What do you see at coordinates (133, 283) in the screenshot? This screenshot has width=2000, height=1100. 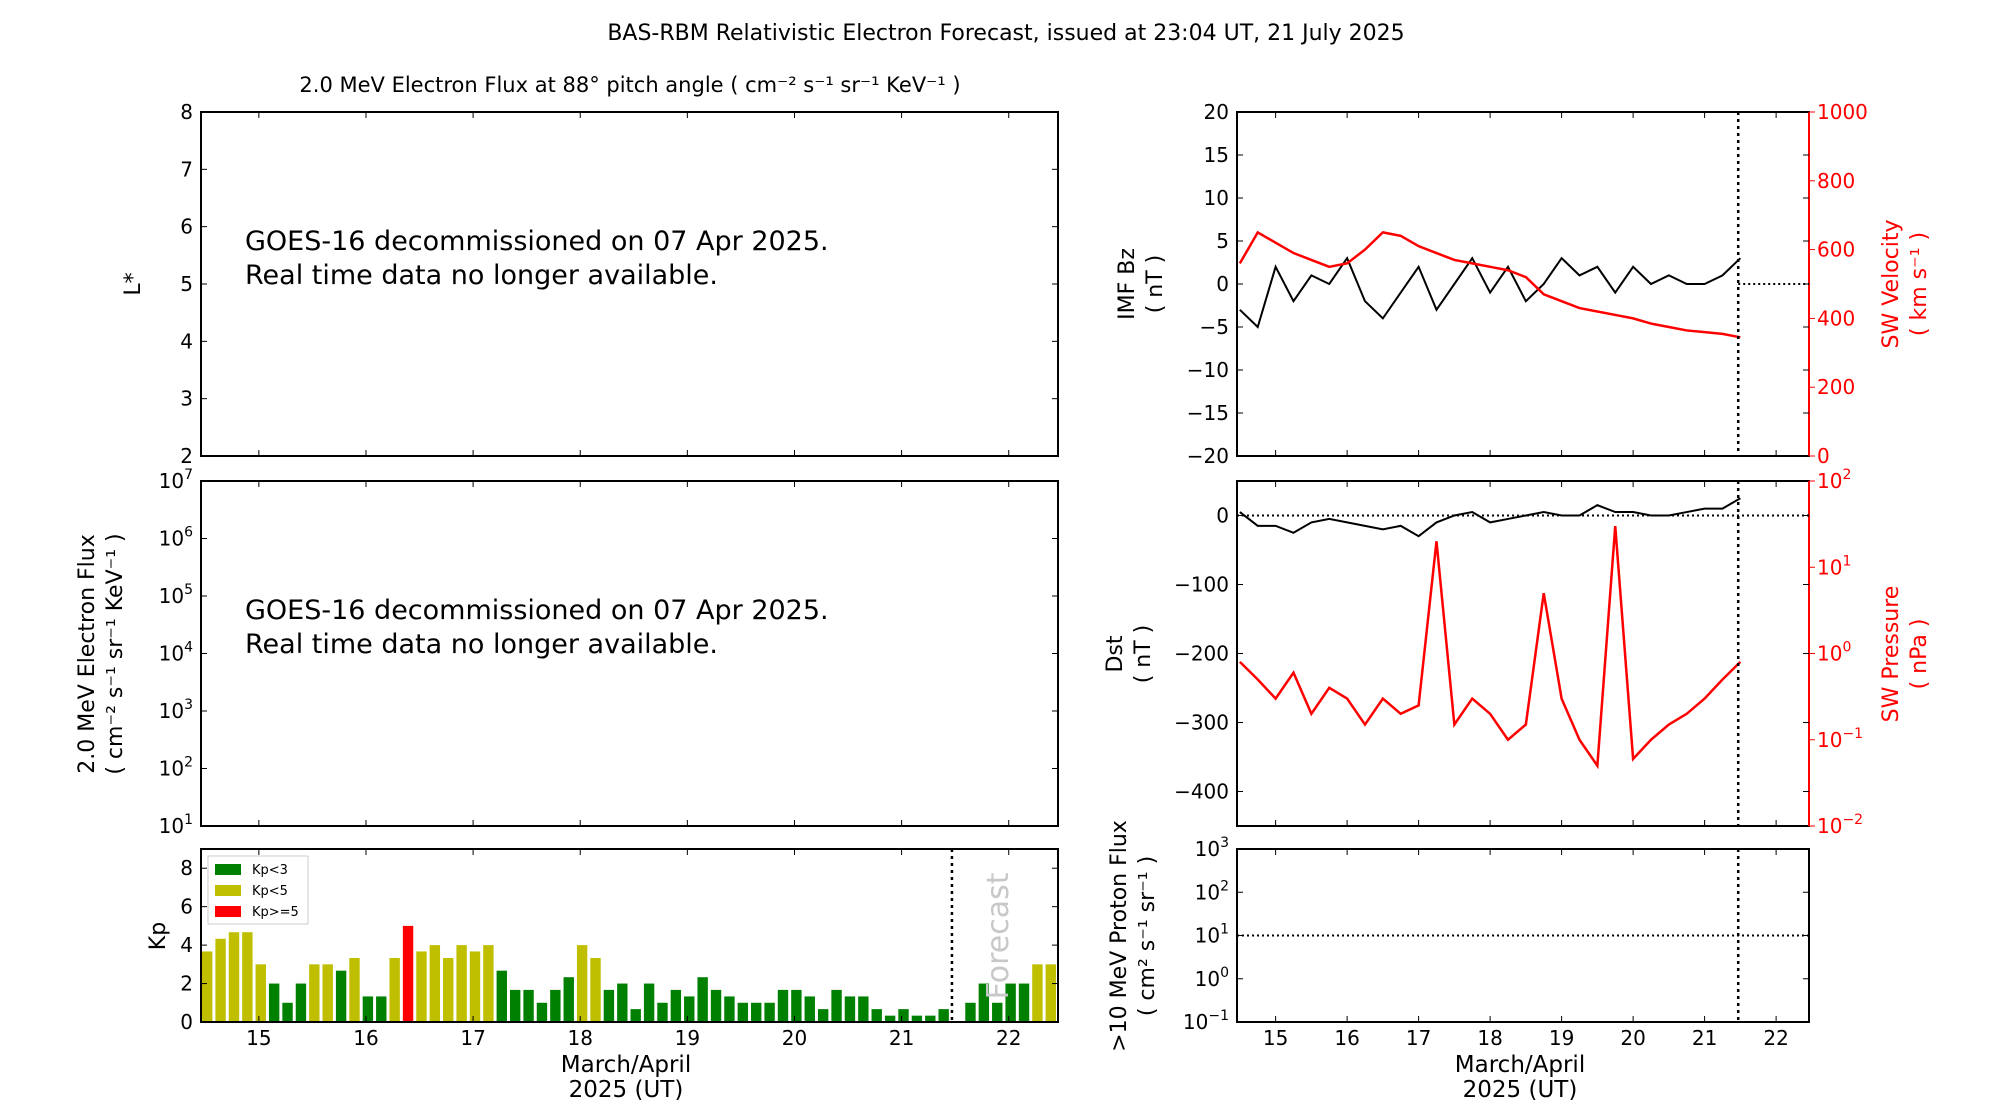 I see `lstar-ylabel: L*` at bounding box center [133, 283].